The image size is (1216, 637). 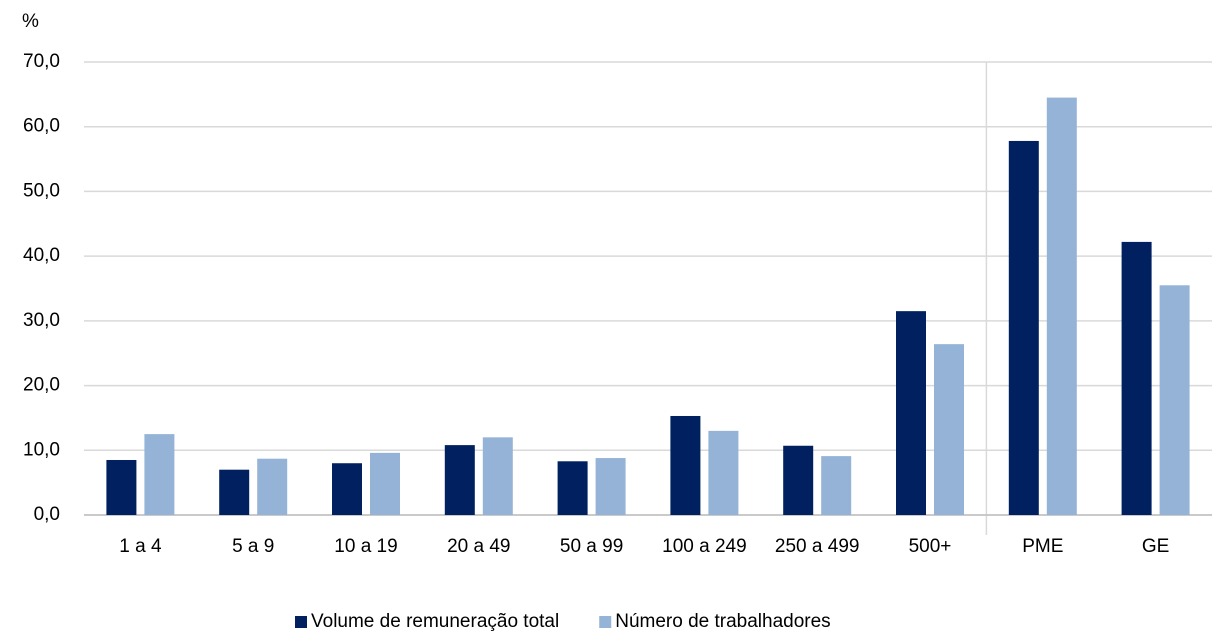 I want to click on x-tick-label: 250 a 499, so click(x=817, y=546).